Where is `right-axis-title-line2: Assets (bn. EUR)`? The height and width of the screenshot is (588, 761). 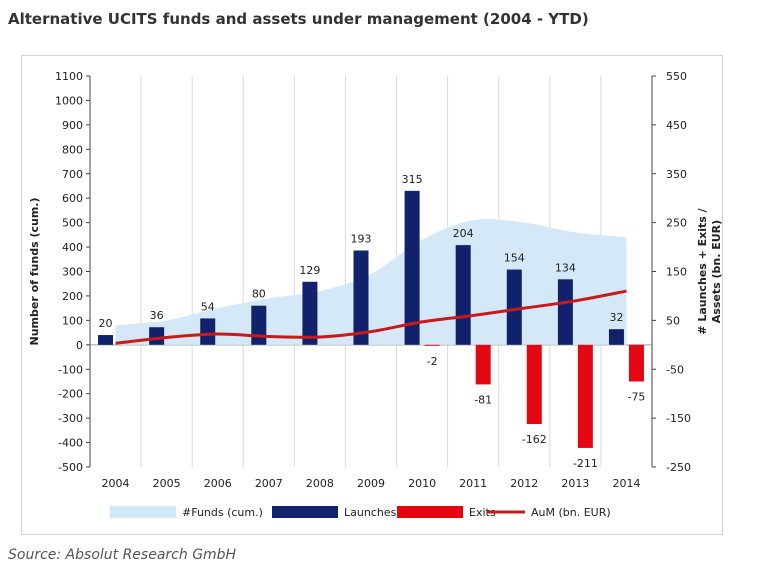 right-axis-title-line2: Assets (bn. EUR) is located at coordinates (716, 271).